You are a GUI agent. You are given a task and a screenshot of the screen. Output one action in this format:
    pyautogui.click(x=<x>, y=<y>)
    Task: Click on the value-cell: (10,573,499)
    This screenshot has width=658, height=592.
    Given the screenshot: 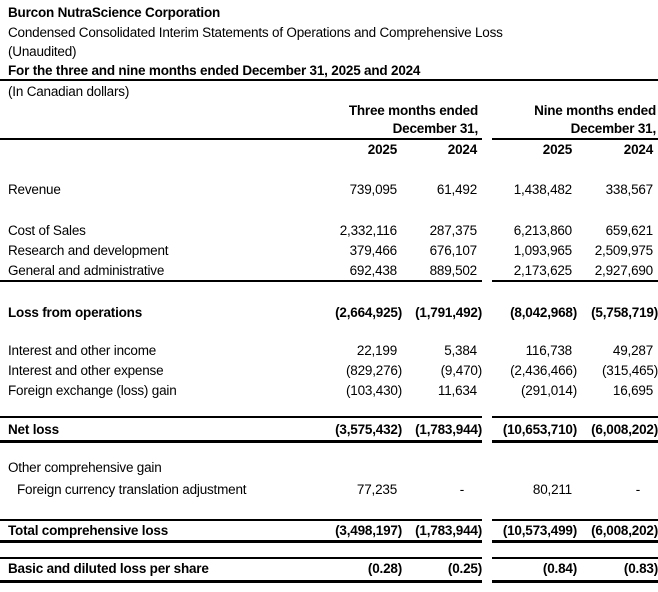 What is the action you would take?
    pyautogui.click(x=539, y=530)
    